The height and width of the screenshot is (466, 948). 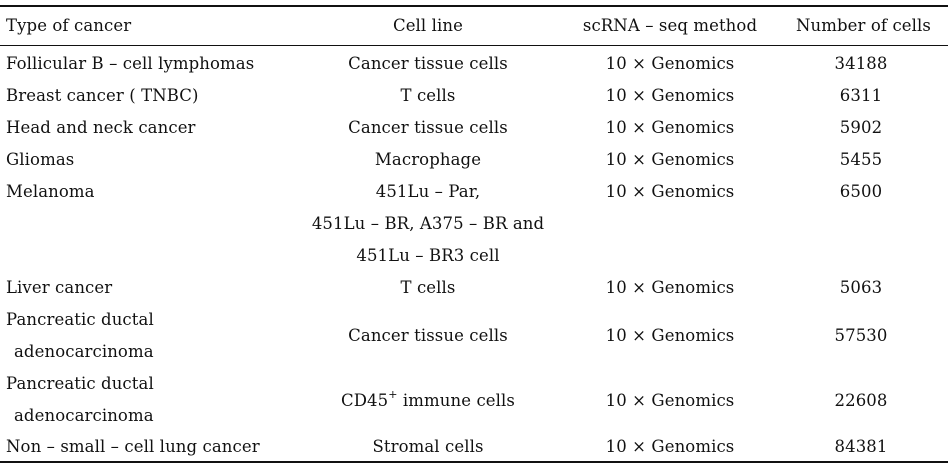 What do you see at coordinates (40, 159) in the screenshot?
I see `table-row-type: Gliomas` at bounding box center [40, 159].